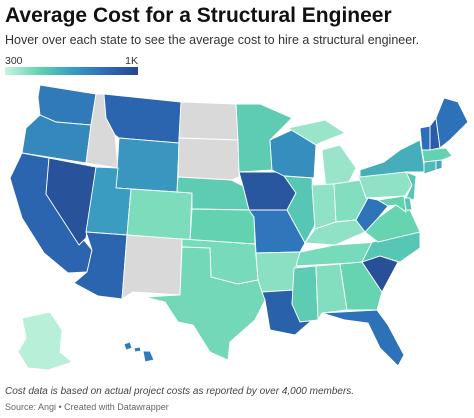 Image resolution: width=474 pixels, height=418 pixels. What do you see at coordinates (198, 15) in the screenshot?
I see `chart-title: Average Cost for a Structural Engineer` at bounding box center [198, 15].